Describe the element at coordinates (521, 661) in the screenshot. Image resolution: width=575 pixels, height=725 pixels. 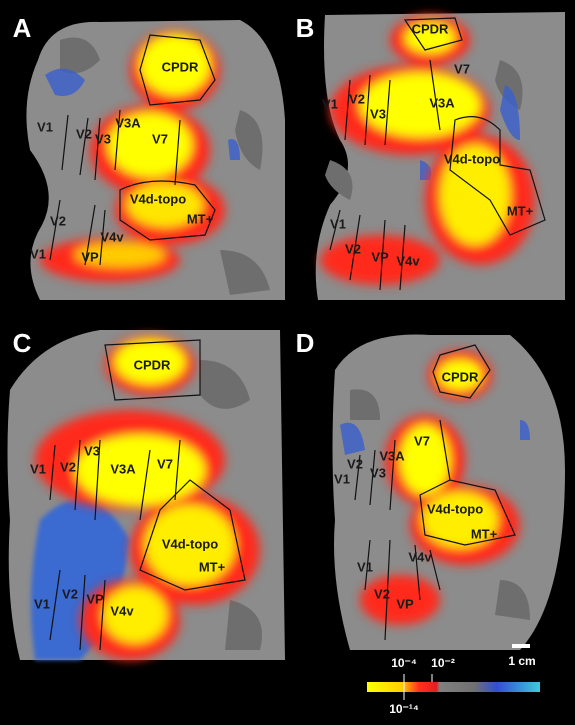
I see `scale-bar-label: 1 cm` at that location.